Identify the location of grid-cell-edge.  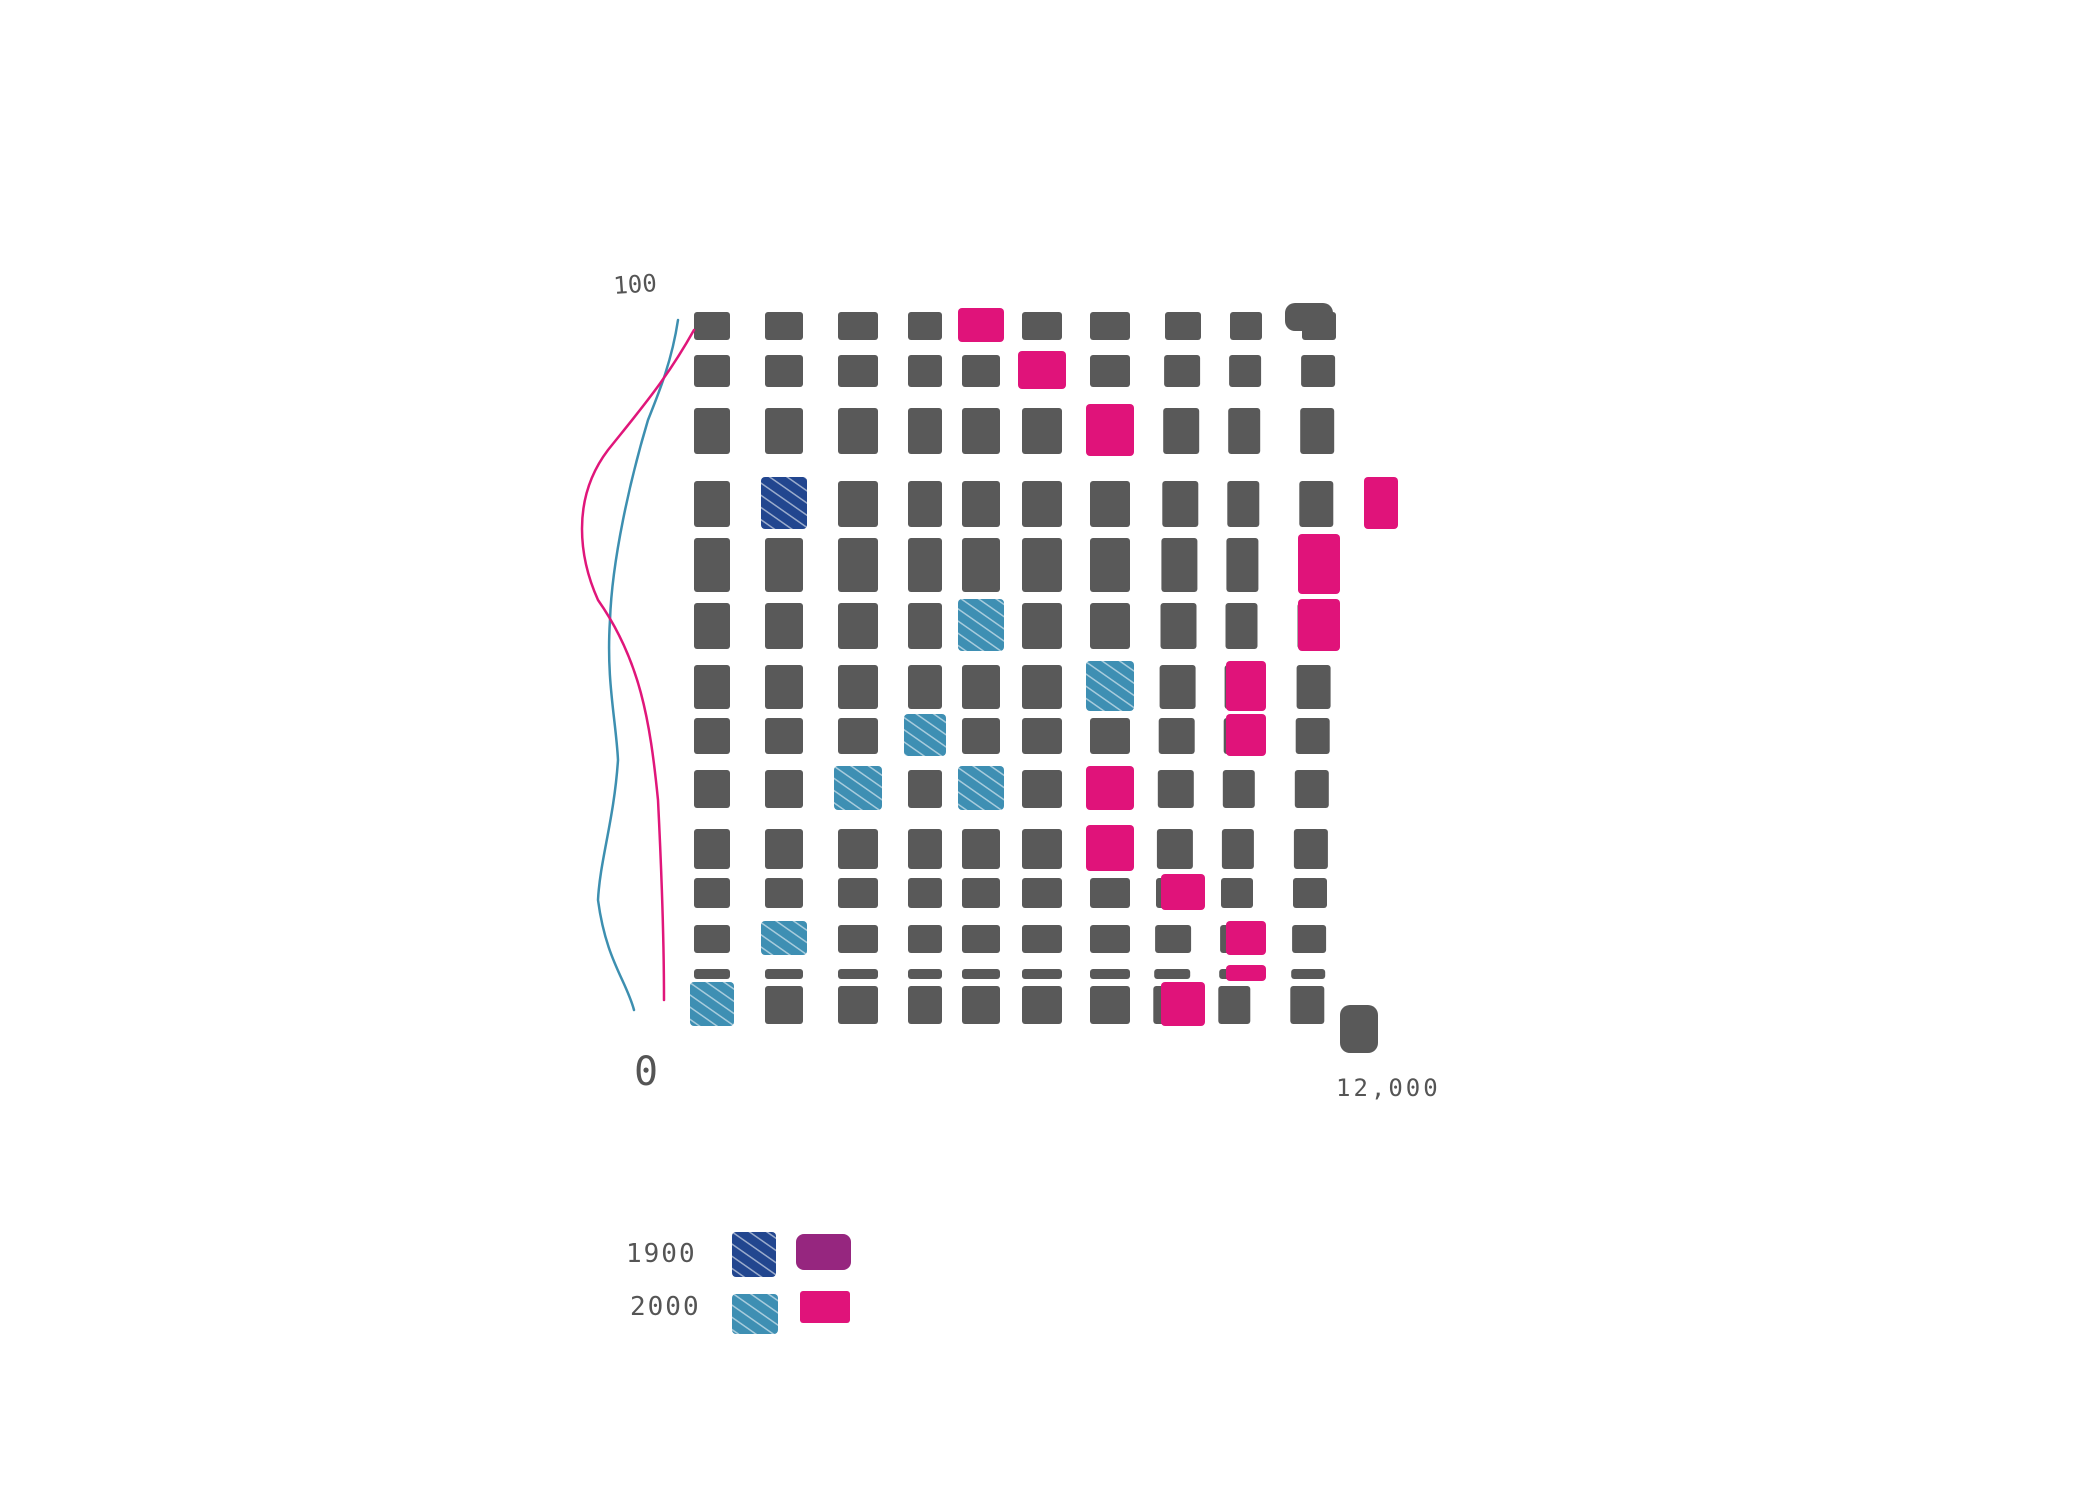
(1359, 1029).